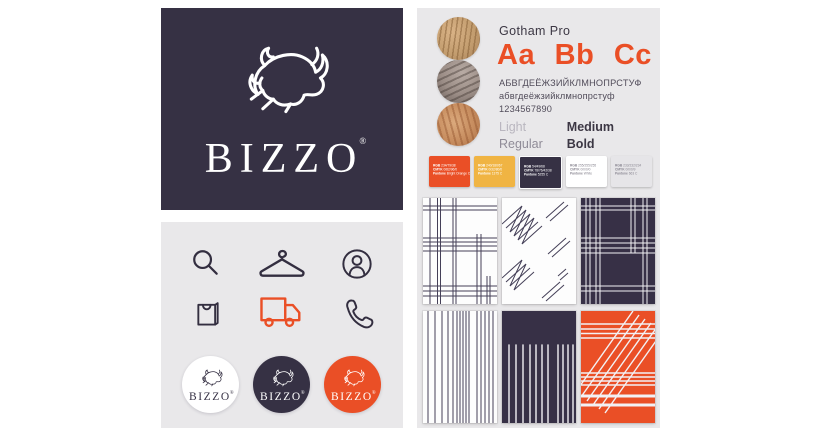  What do you see at coordinates (458, 81) in the screenshot?
I see `texture-swatch-fabric` at bounding box center [458, 81].